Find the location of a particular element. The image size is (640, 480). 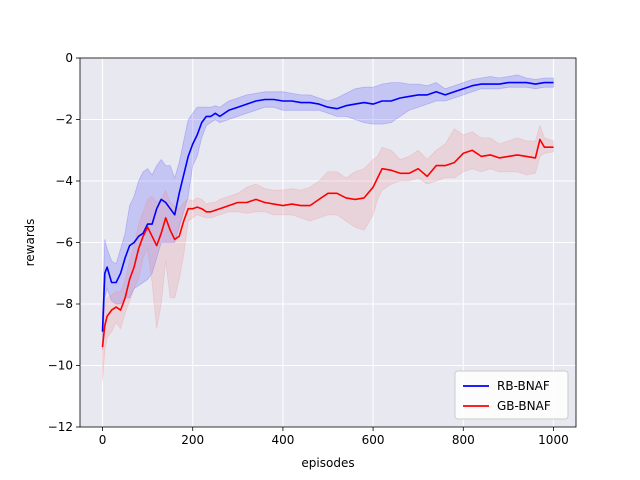

legend: RB-BNAF GB-BNAF is located at coordinates (511, 395).